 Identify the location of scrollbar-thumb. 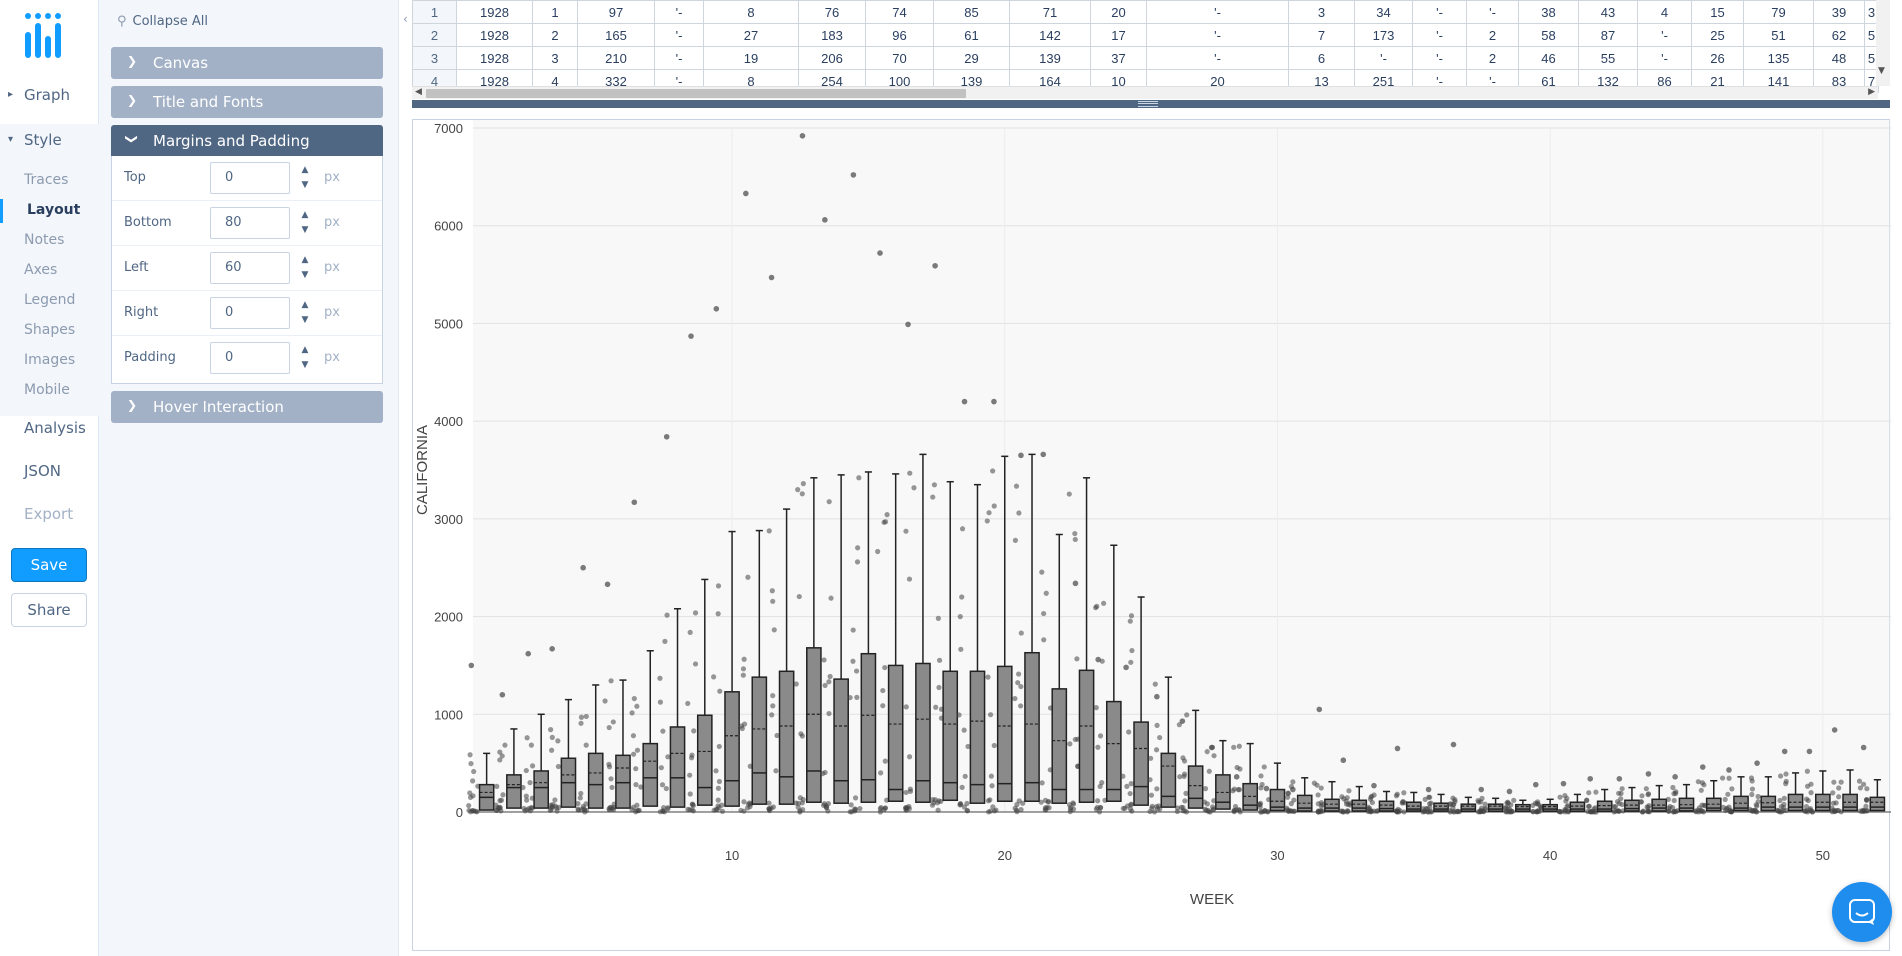
(696, 93).